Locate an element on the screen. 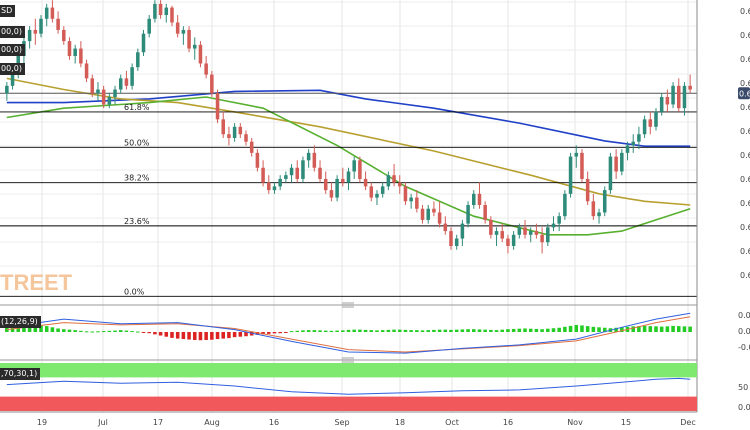  time-tick-label: 16 is located at coordinates (508, 422).